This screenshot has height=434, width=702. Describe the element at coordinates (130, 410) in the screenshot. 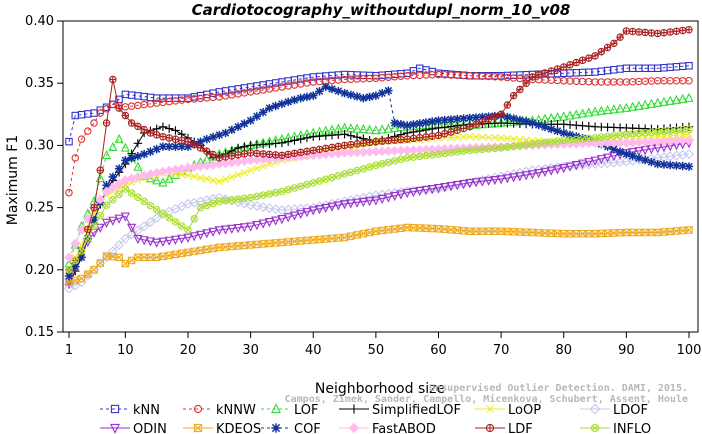

I see `legend-item-knn: kNN` at that location.